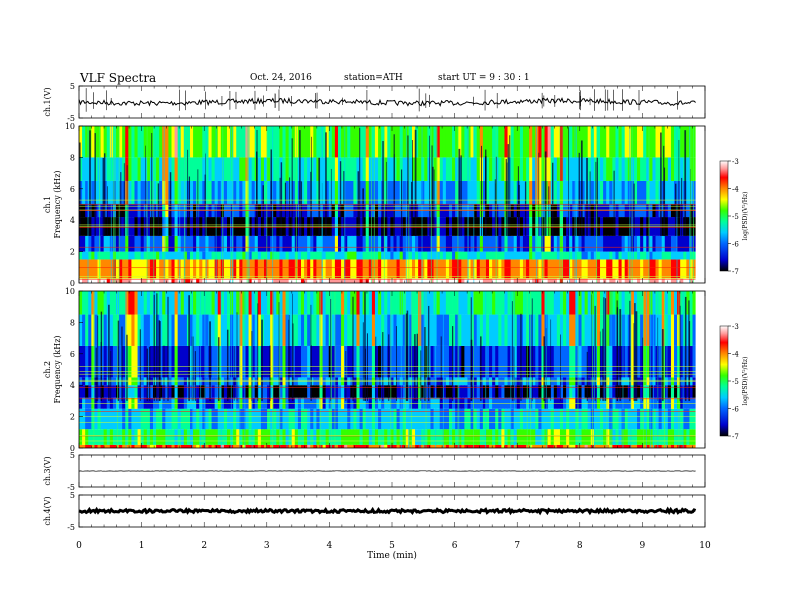 The height and width of the screenshot is (612, 792). Describe the element at coordinates (455, 546) in the screenshot. I see `x-tick-label: 6` at that location.